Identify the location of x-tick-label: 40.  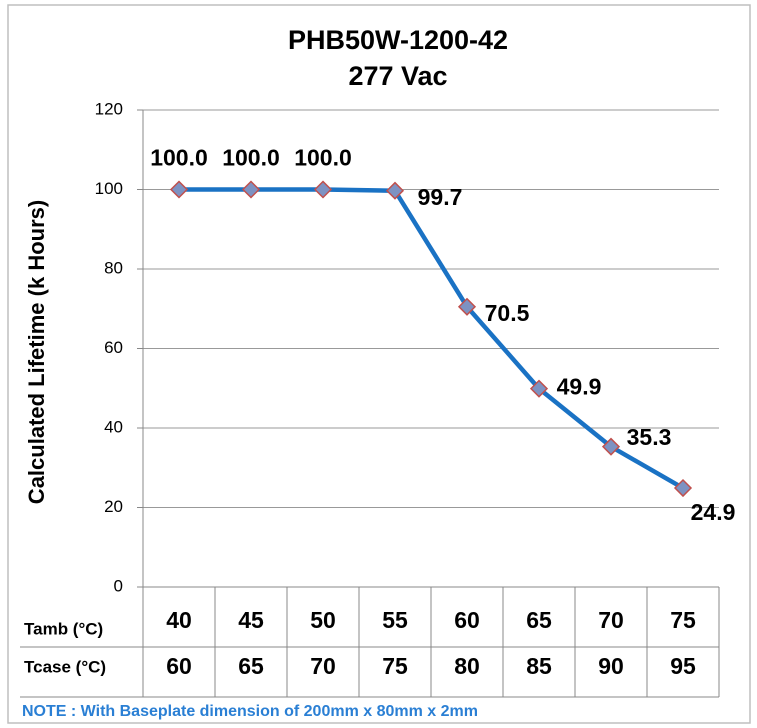
(179, 620).